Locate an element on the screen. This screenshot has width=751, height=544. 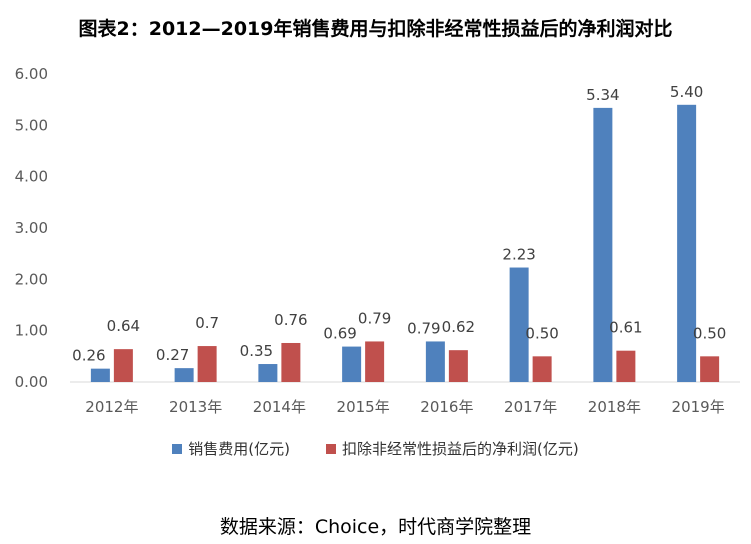
x-tick-label: 2015年 is located at coordinates (363, 407).